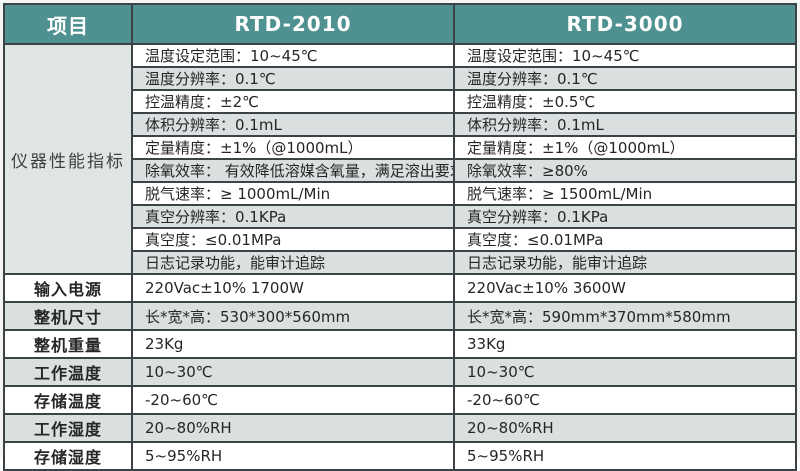 This screenshot has width=800, height=471. I want to click on table-row: 真空度：≤0.01MPa 真空度：≤0.01MPa, so click(400, 239).